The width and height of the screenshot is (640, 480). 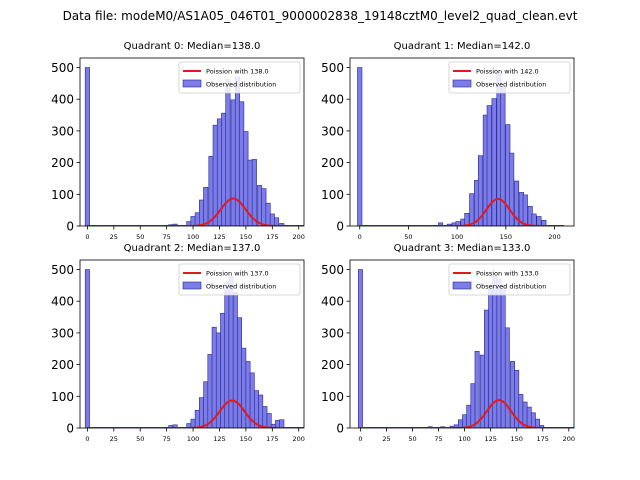 What do you see at coordinates (237, 274) in the screenshot?
I see `legend-label-poisson: Poission with 137.0` at bounding box center [237, 274].